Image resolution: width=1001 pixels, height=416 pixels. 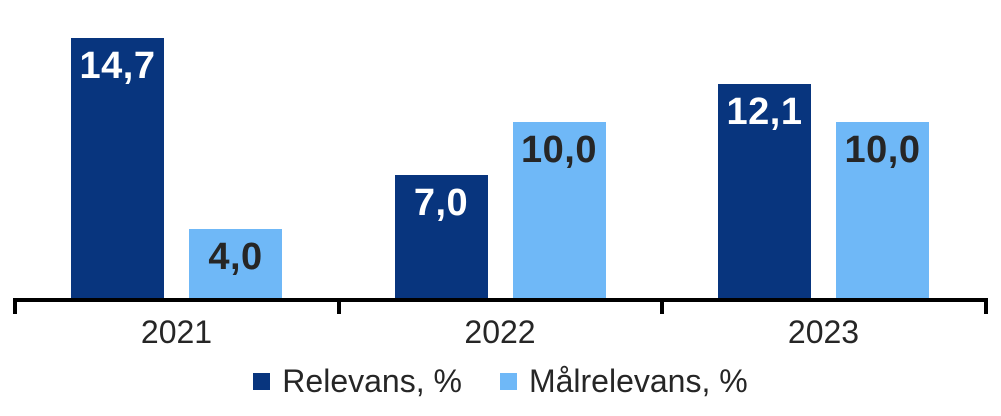 I want to click on bar-relevans-2021: 14,7, so click(x=117, y=169).